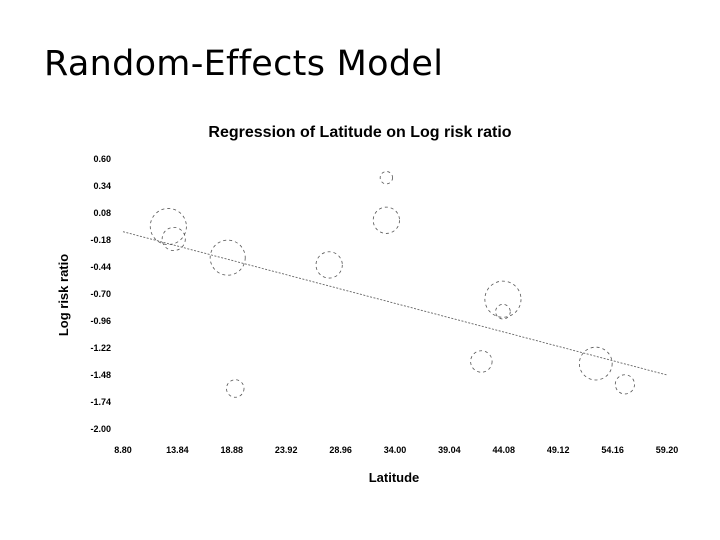  Describe the element at coordinates (667, 450) in the screenshot. I see `x-tick-label: 59.20` at that location.